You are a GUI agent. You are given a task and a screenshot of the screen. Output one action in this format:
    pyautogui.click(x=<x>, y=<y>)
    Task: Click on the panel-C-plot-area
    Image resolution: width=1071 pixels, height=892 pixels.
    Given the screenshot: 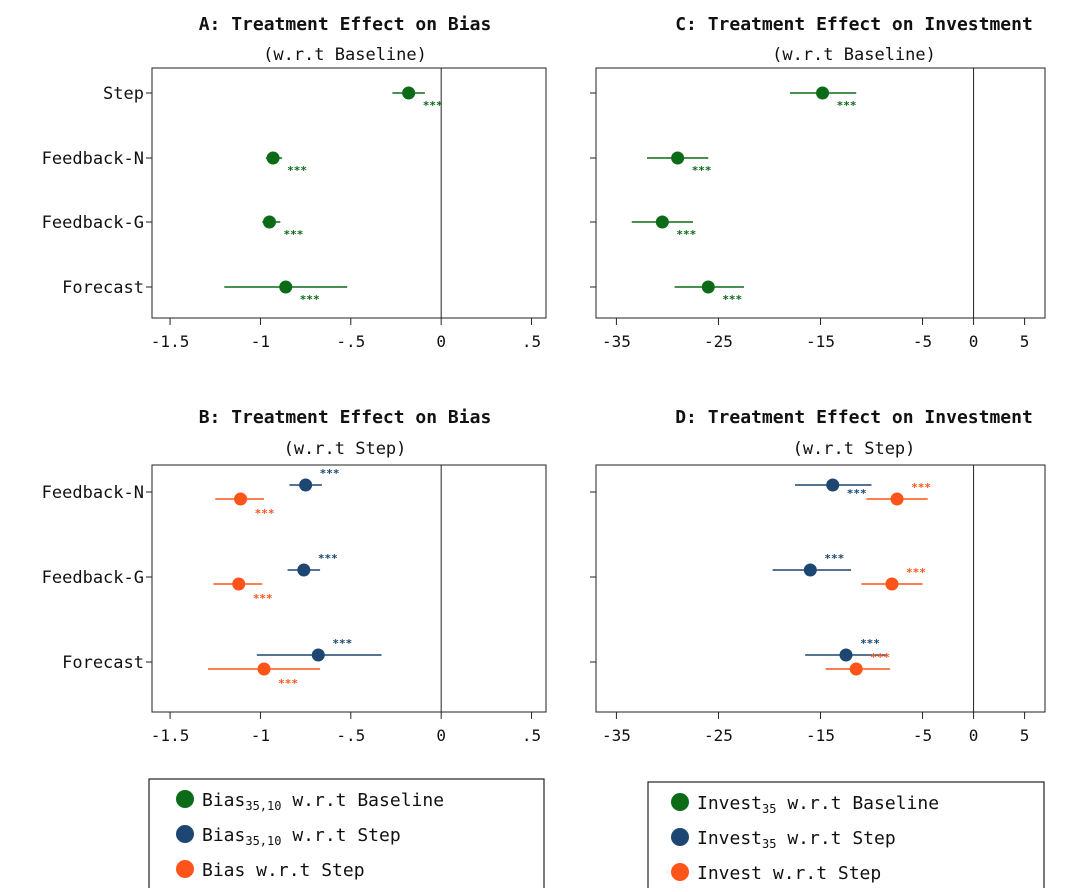 What is the action you would take?
    pyautogui.click(x=820, y=193)
    